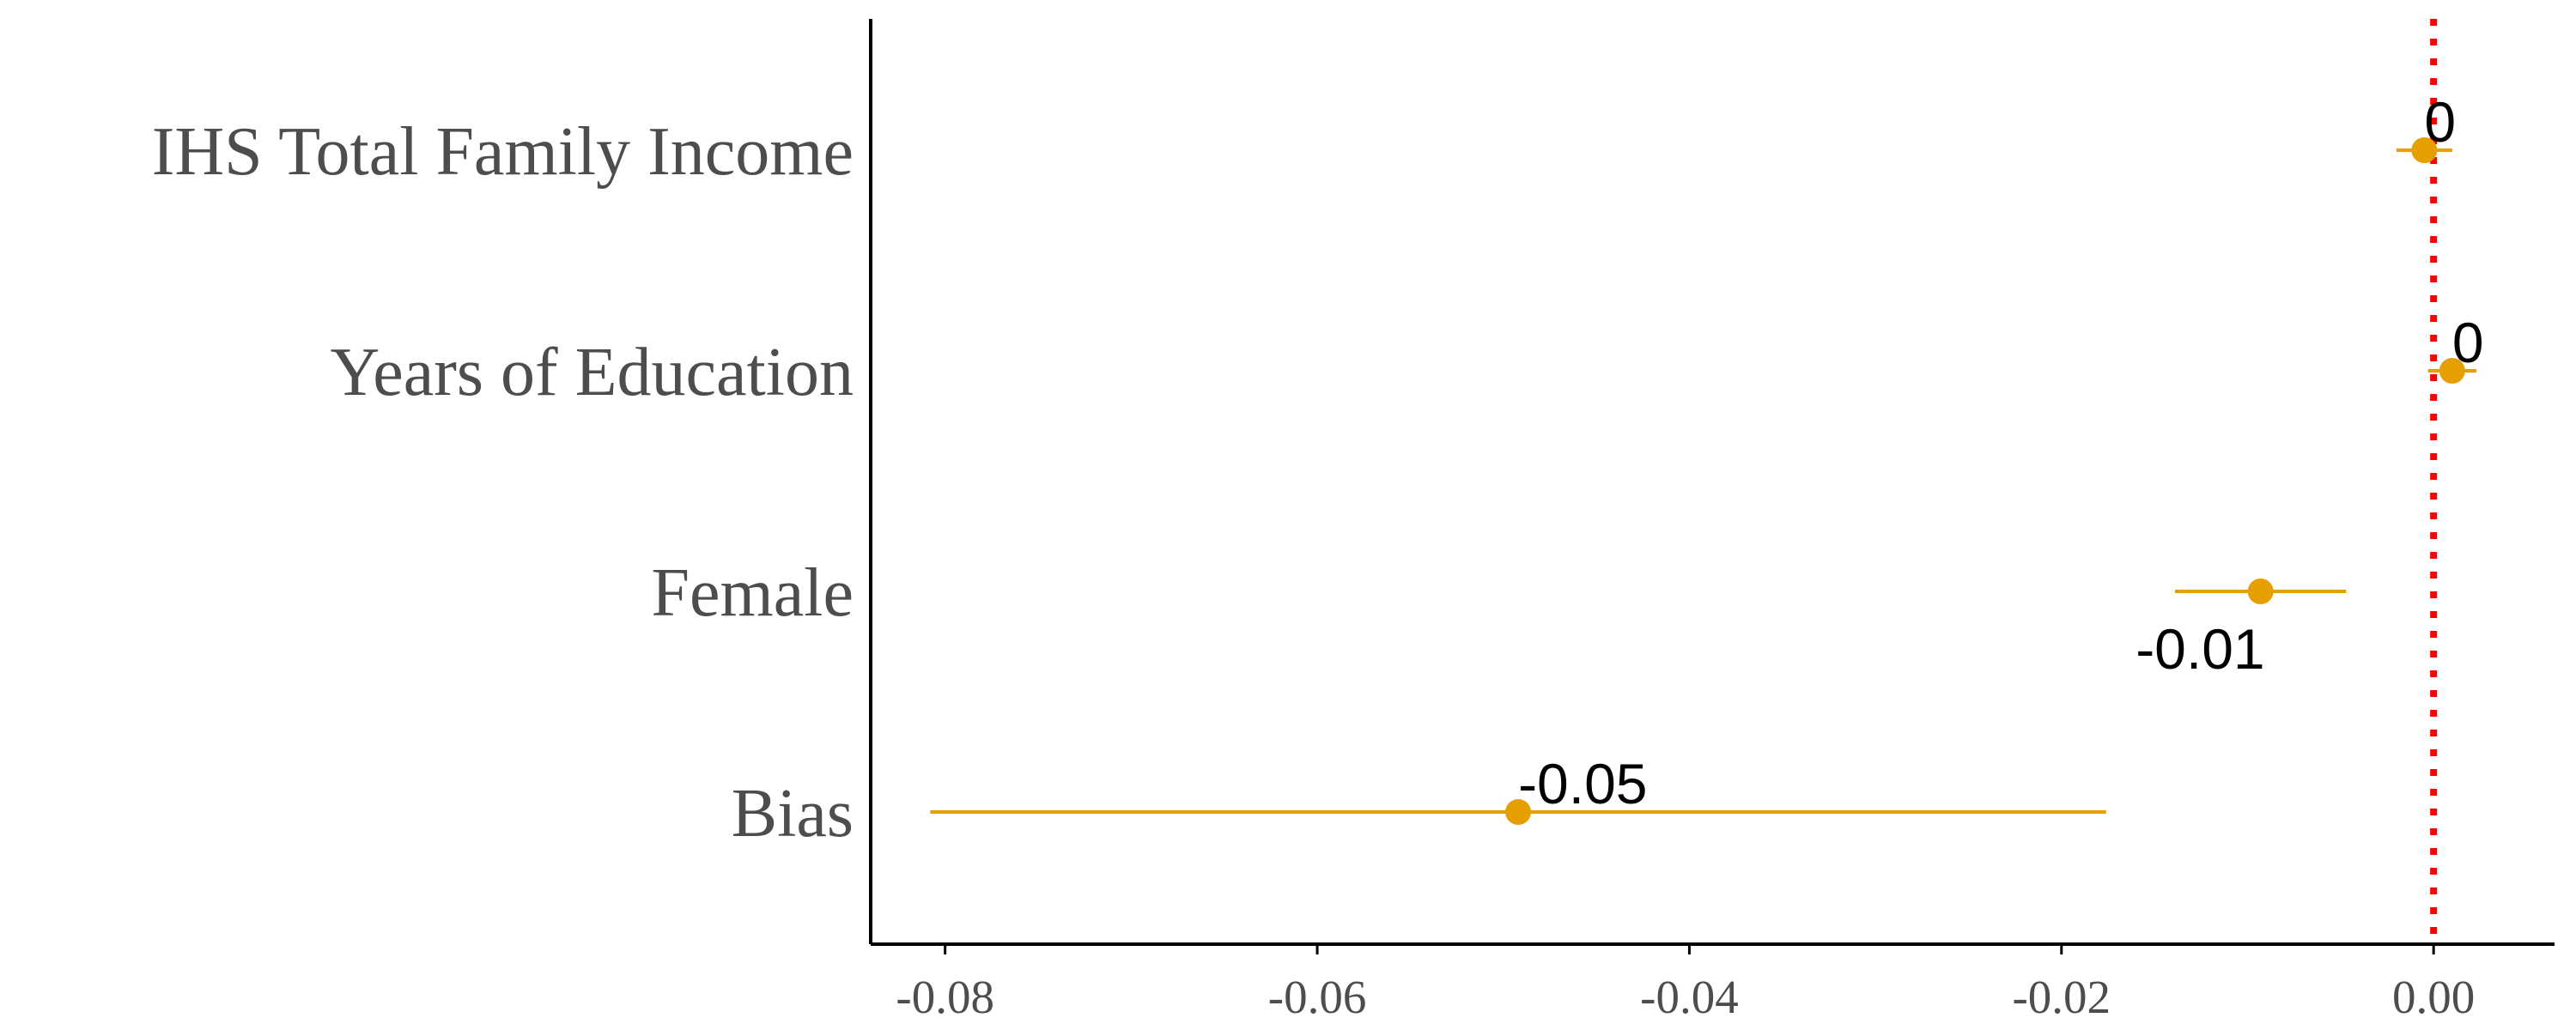 This screenshot has height=1030, width=2576. I want to click on category-label: Years of Education, so click(592, 372).